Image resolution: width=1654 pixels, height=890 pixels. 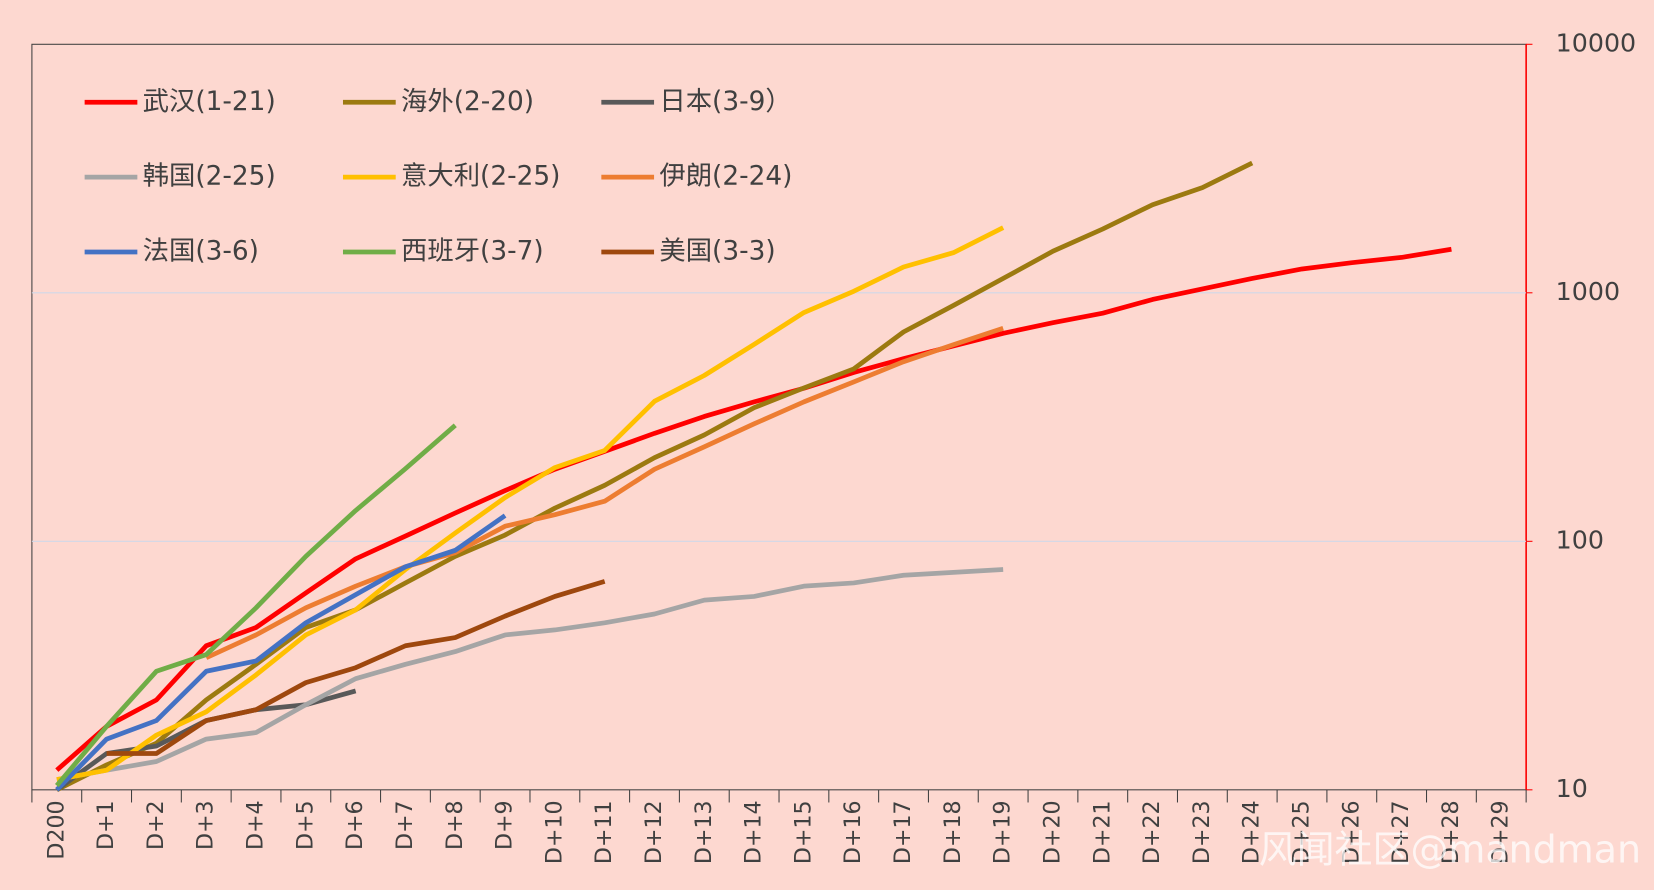 I want to click on x-tick-label: D+11, so click(x=604, y=832).